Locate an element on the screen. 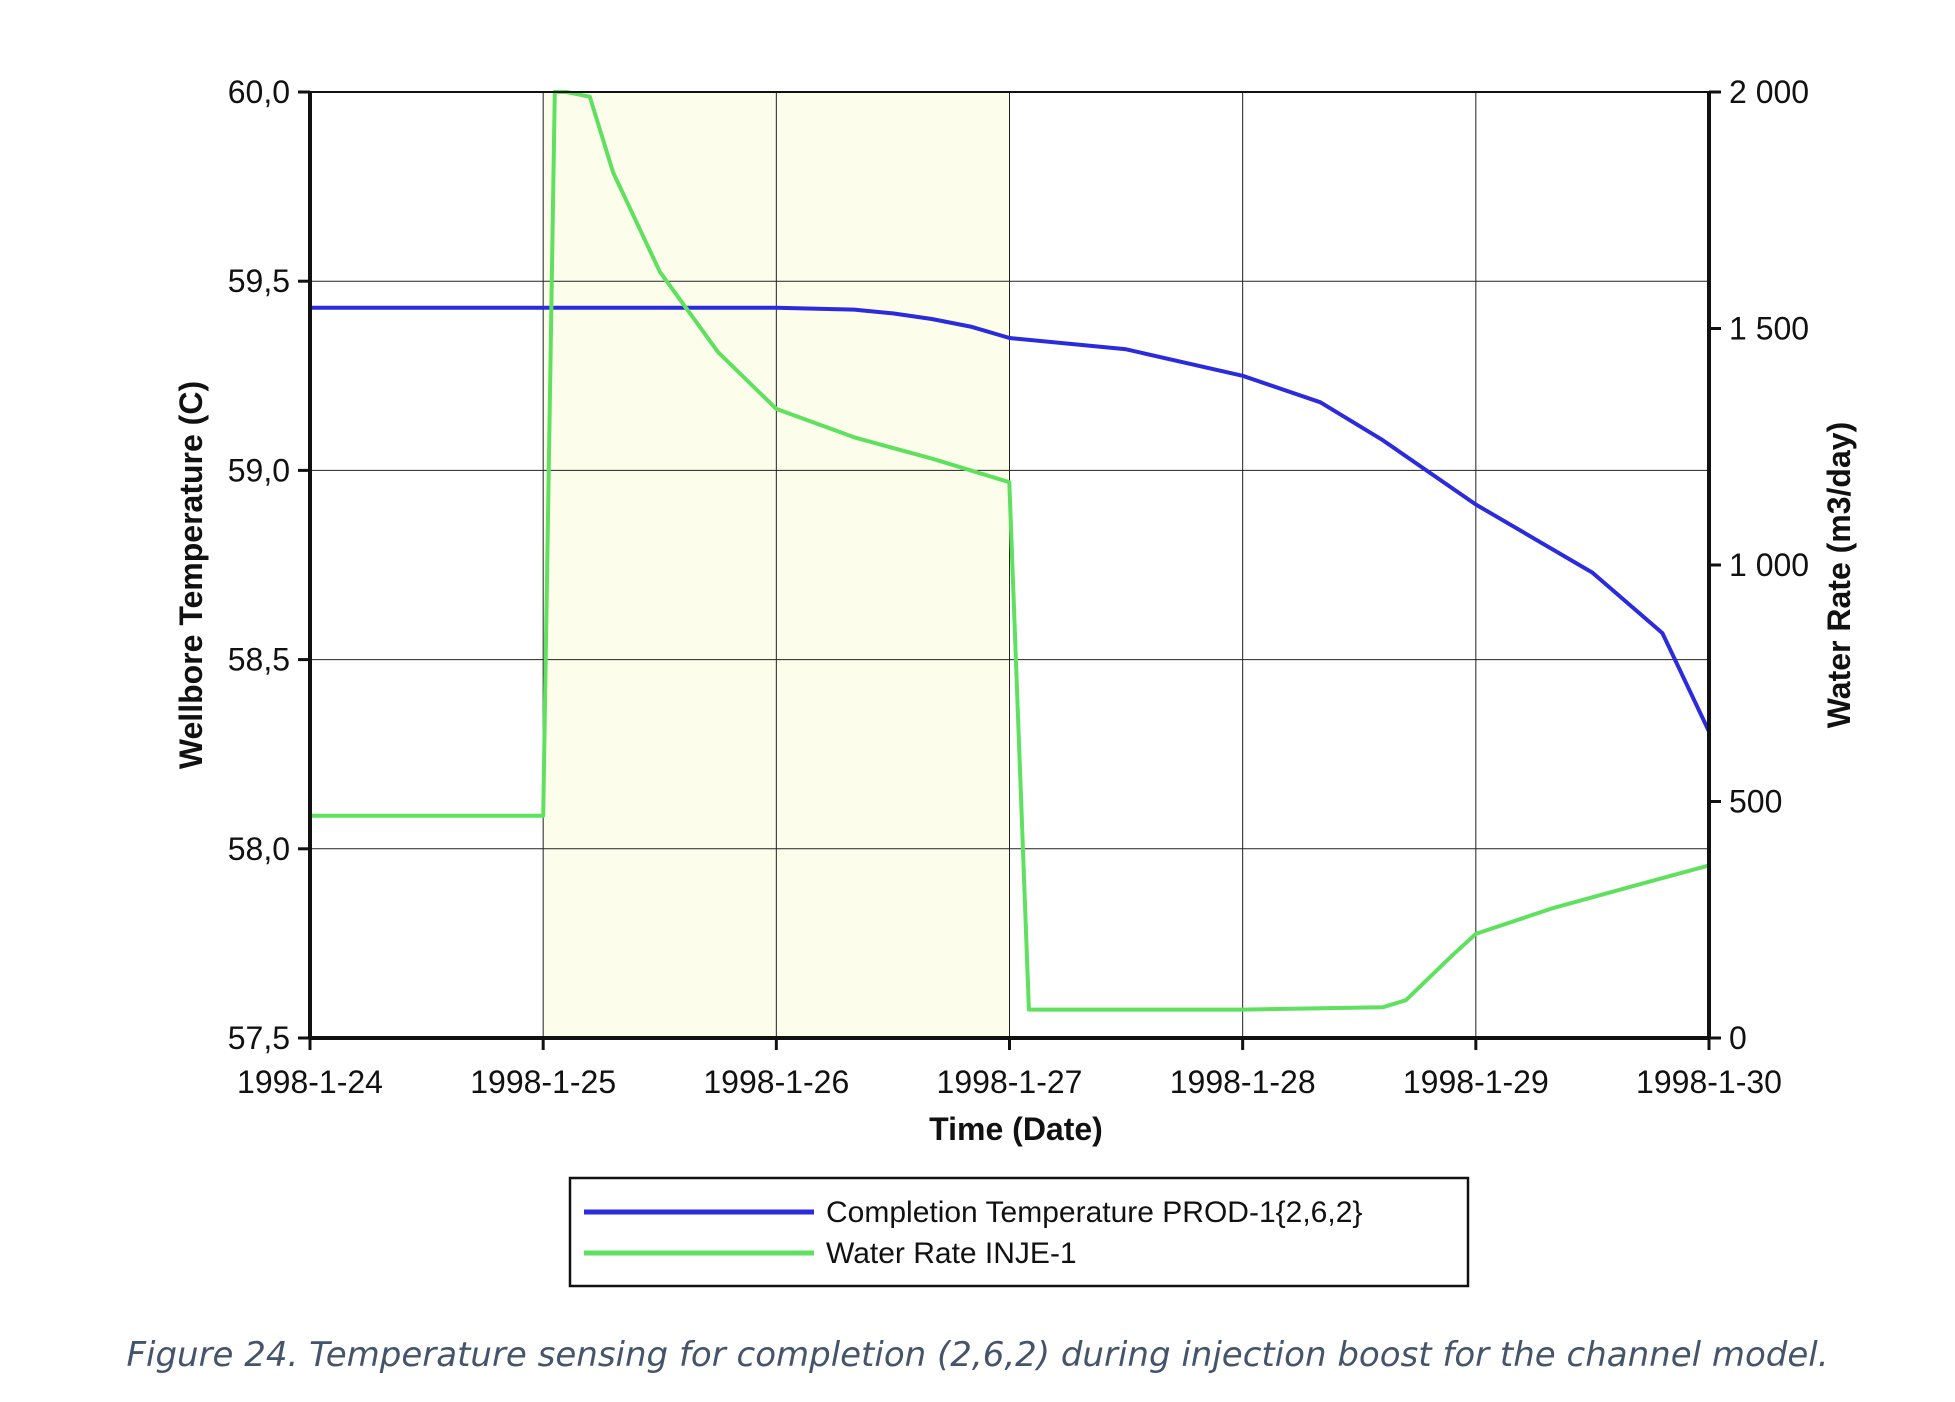  legend-box is located at coordinates (1019, 1232).